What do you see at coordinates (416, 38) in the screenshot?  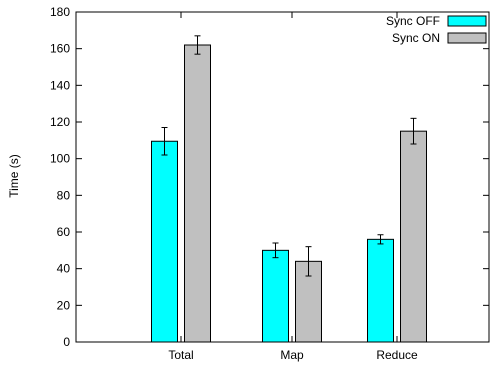 I see `legend-label: Sync ON` at bounding box center [416, 38].